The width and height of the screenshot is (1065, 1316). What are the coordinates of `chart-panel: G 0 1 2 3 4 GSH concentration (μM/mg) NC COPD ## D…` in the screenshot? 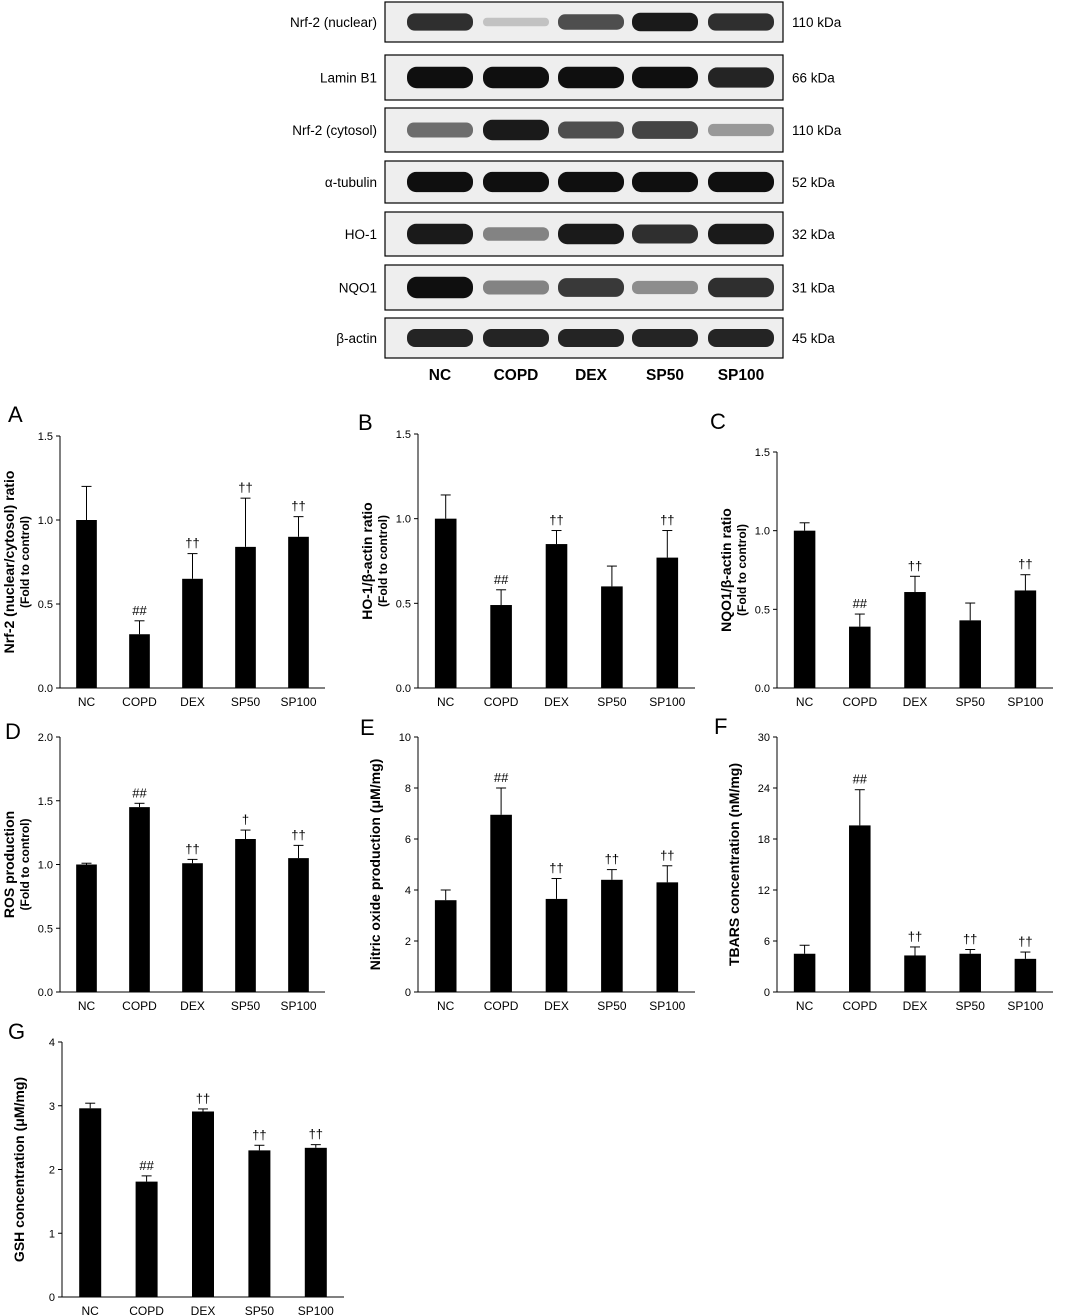 It's located at (176, 1167).